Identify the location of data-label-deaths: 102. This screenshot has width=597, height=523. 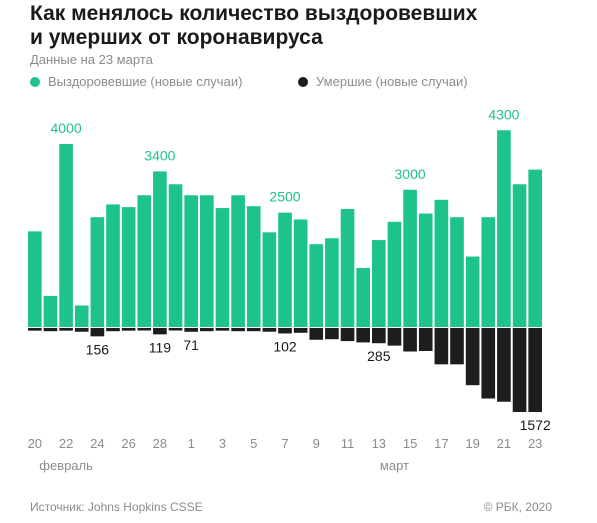
(285, 346).